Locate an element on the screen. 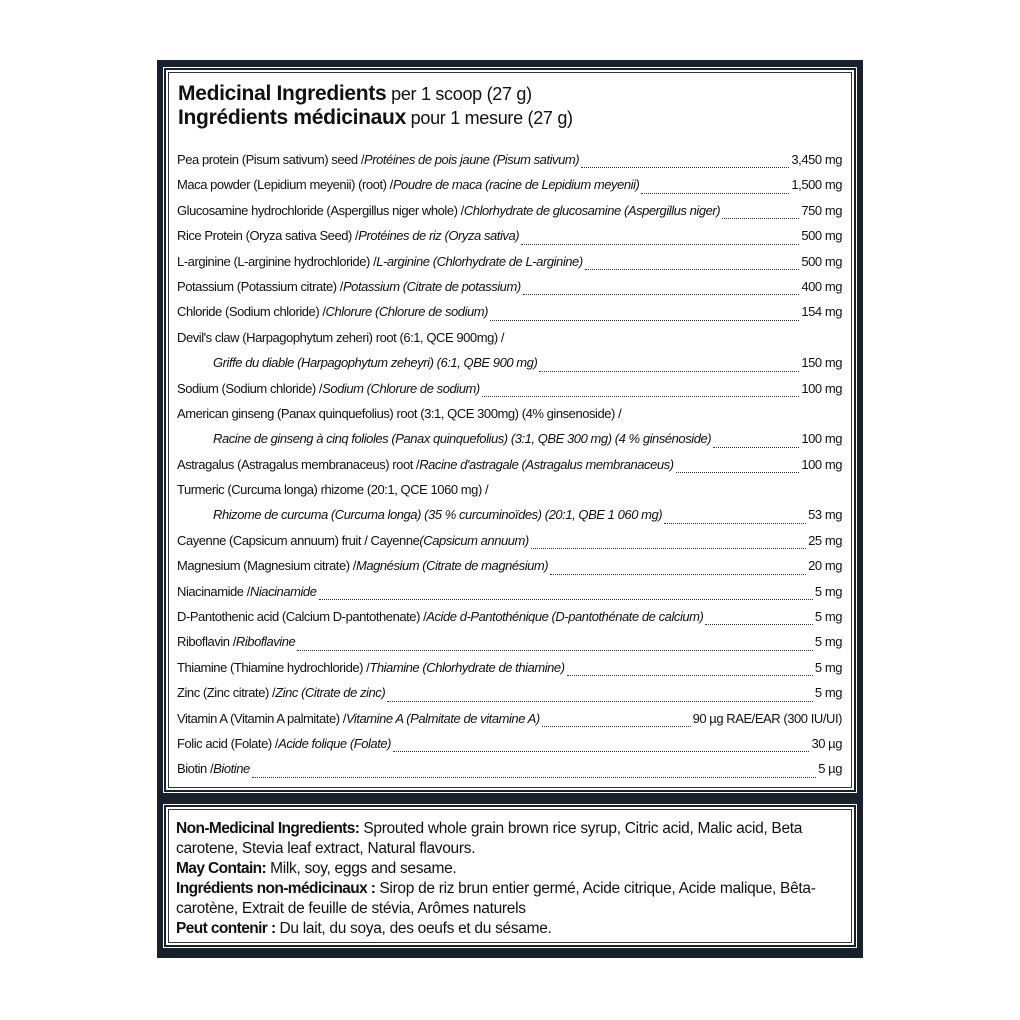  ingredient-name-en: Riboflavin / is located at coordinates (206, 642).